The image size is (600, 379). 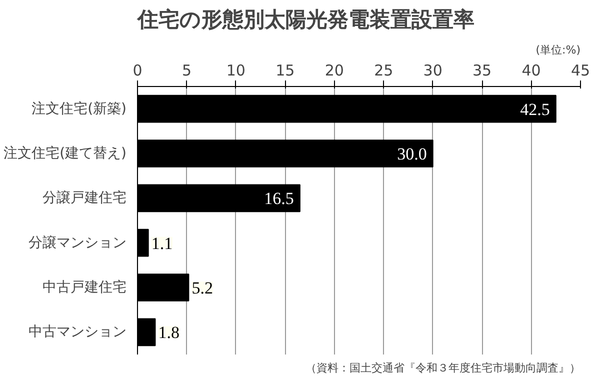 I want to click on x-tick-label: 25, so click(x=384, y=71).